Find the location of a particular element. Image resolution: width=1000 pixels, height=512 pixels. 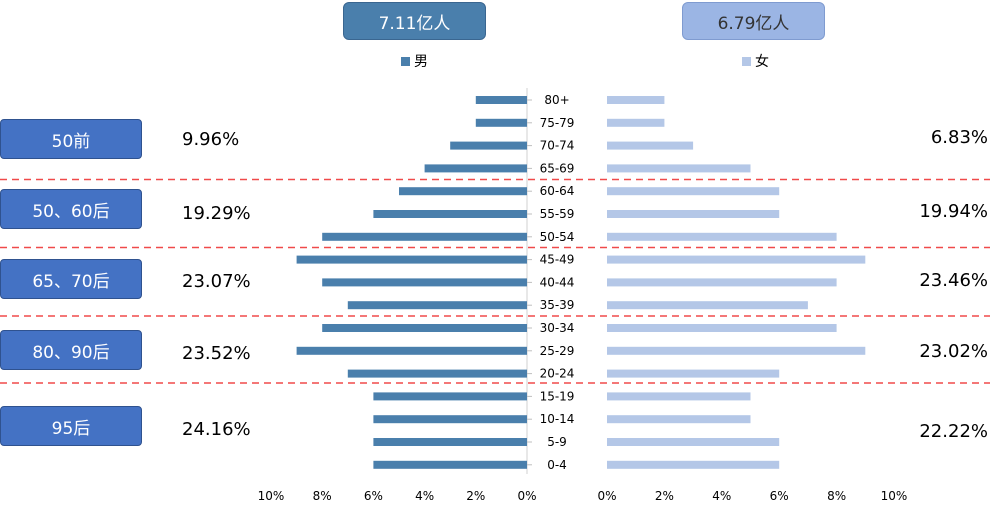

legend-female: 女 is located at coordinates (755, 61).